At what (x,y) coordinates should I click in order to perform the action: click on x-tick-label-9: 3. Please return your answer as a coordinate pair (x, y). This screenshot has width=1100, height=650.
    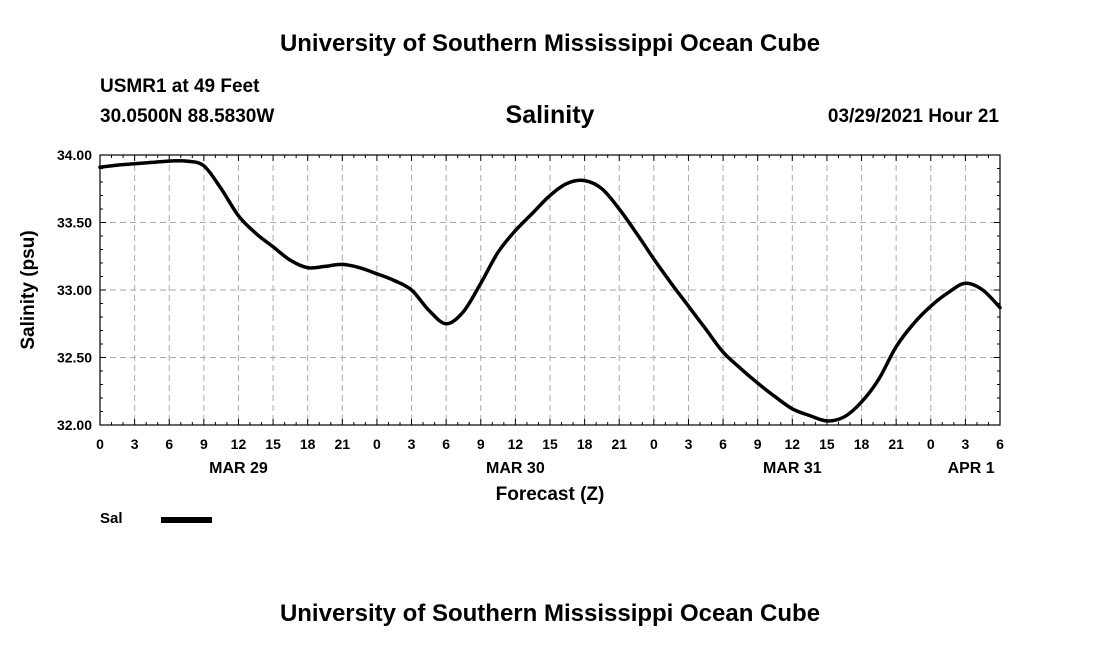
    Looking at the image, I should click on (412, 444).